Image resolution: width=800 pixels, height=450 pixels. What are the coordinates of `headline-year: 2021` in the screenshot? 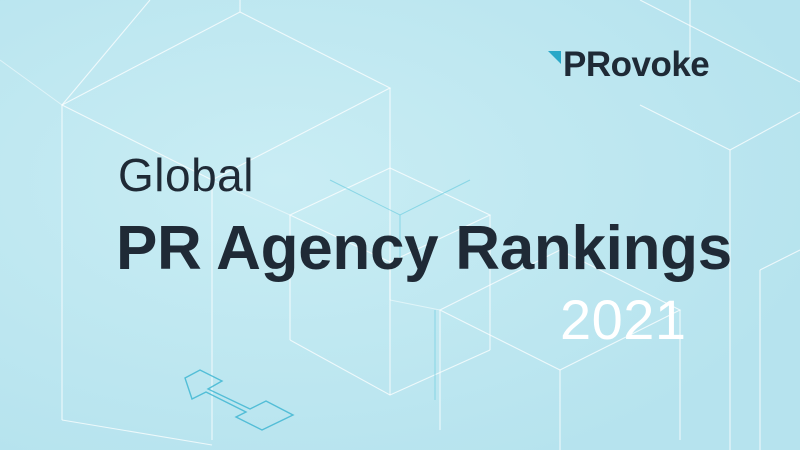 It's located at (623, 319).